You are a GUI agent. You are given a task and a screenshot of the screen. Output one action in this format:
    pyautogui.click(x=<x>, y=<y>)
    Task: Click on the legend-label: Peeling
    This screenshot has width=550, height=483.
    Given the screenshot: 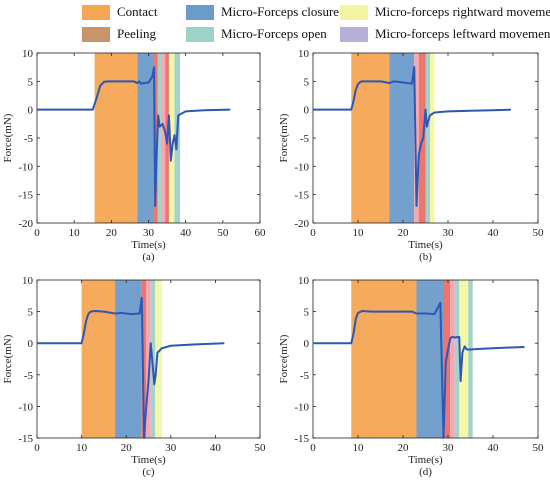 What is the action you would take?
    pyautogui.click(x=136, y=33)
    